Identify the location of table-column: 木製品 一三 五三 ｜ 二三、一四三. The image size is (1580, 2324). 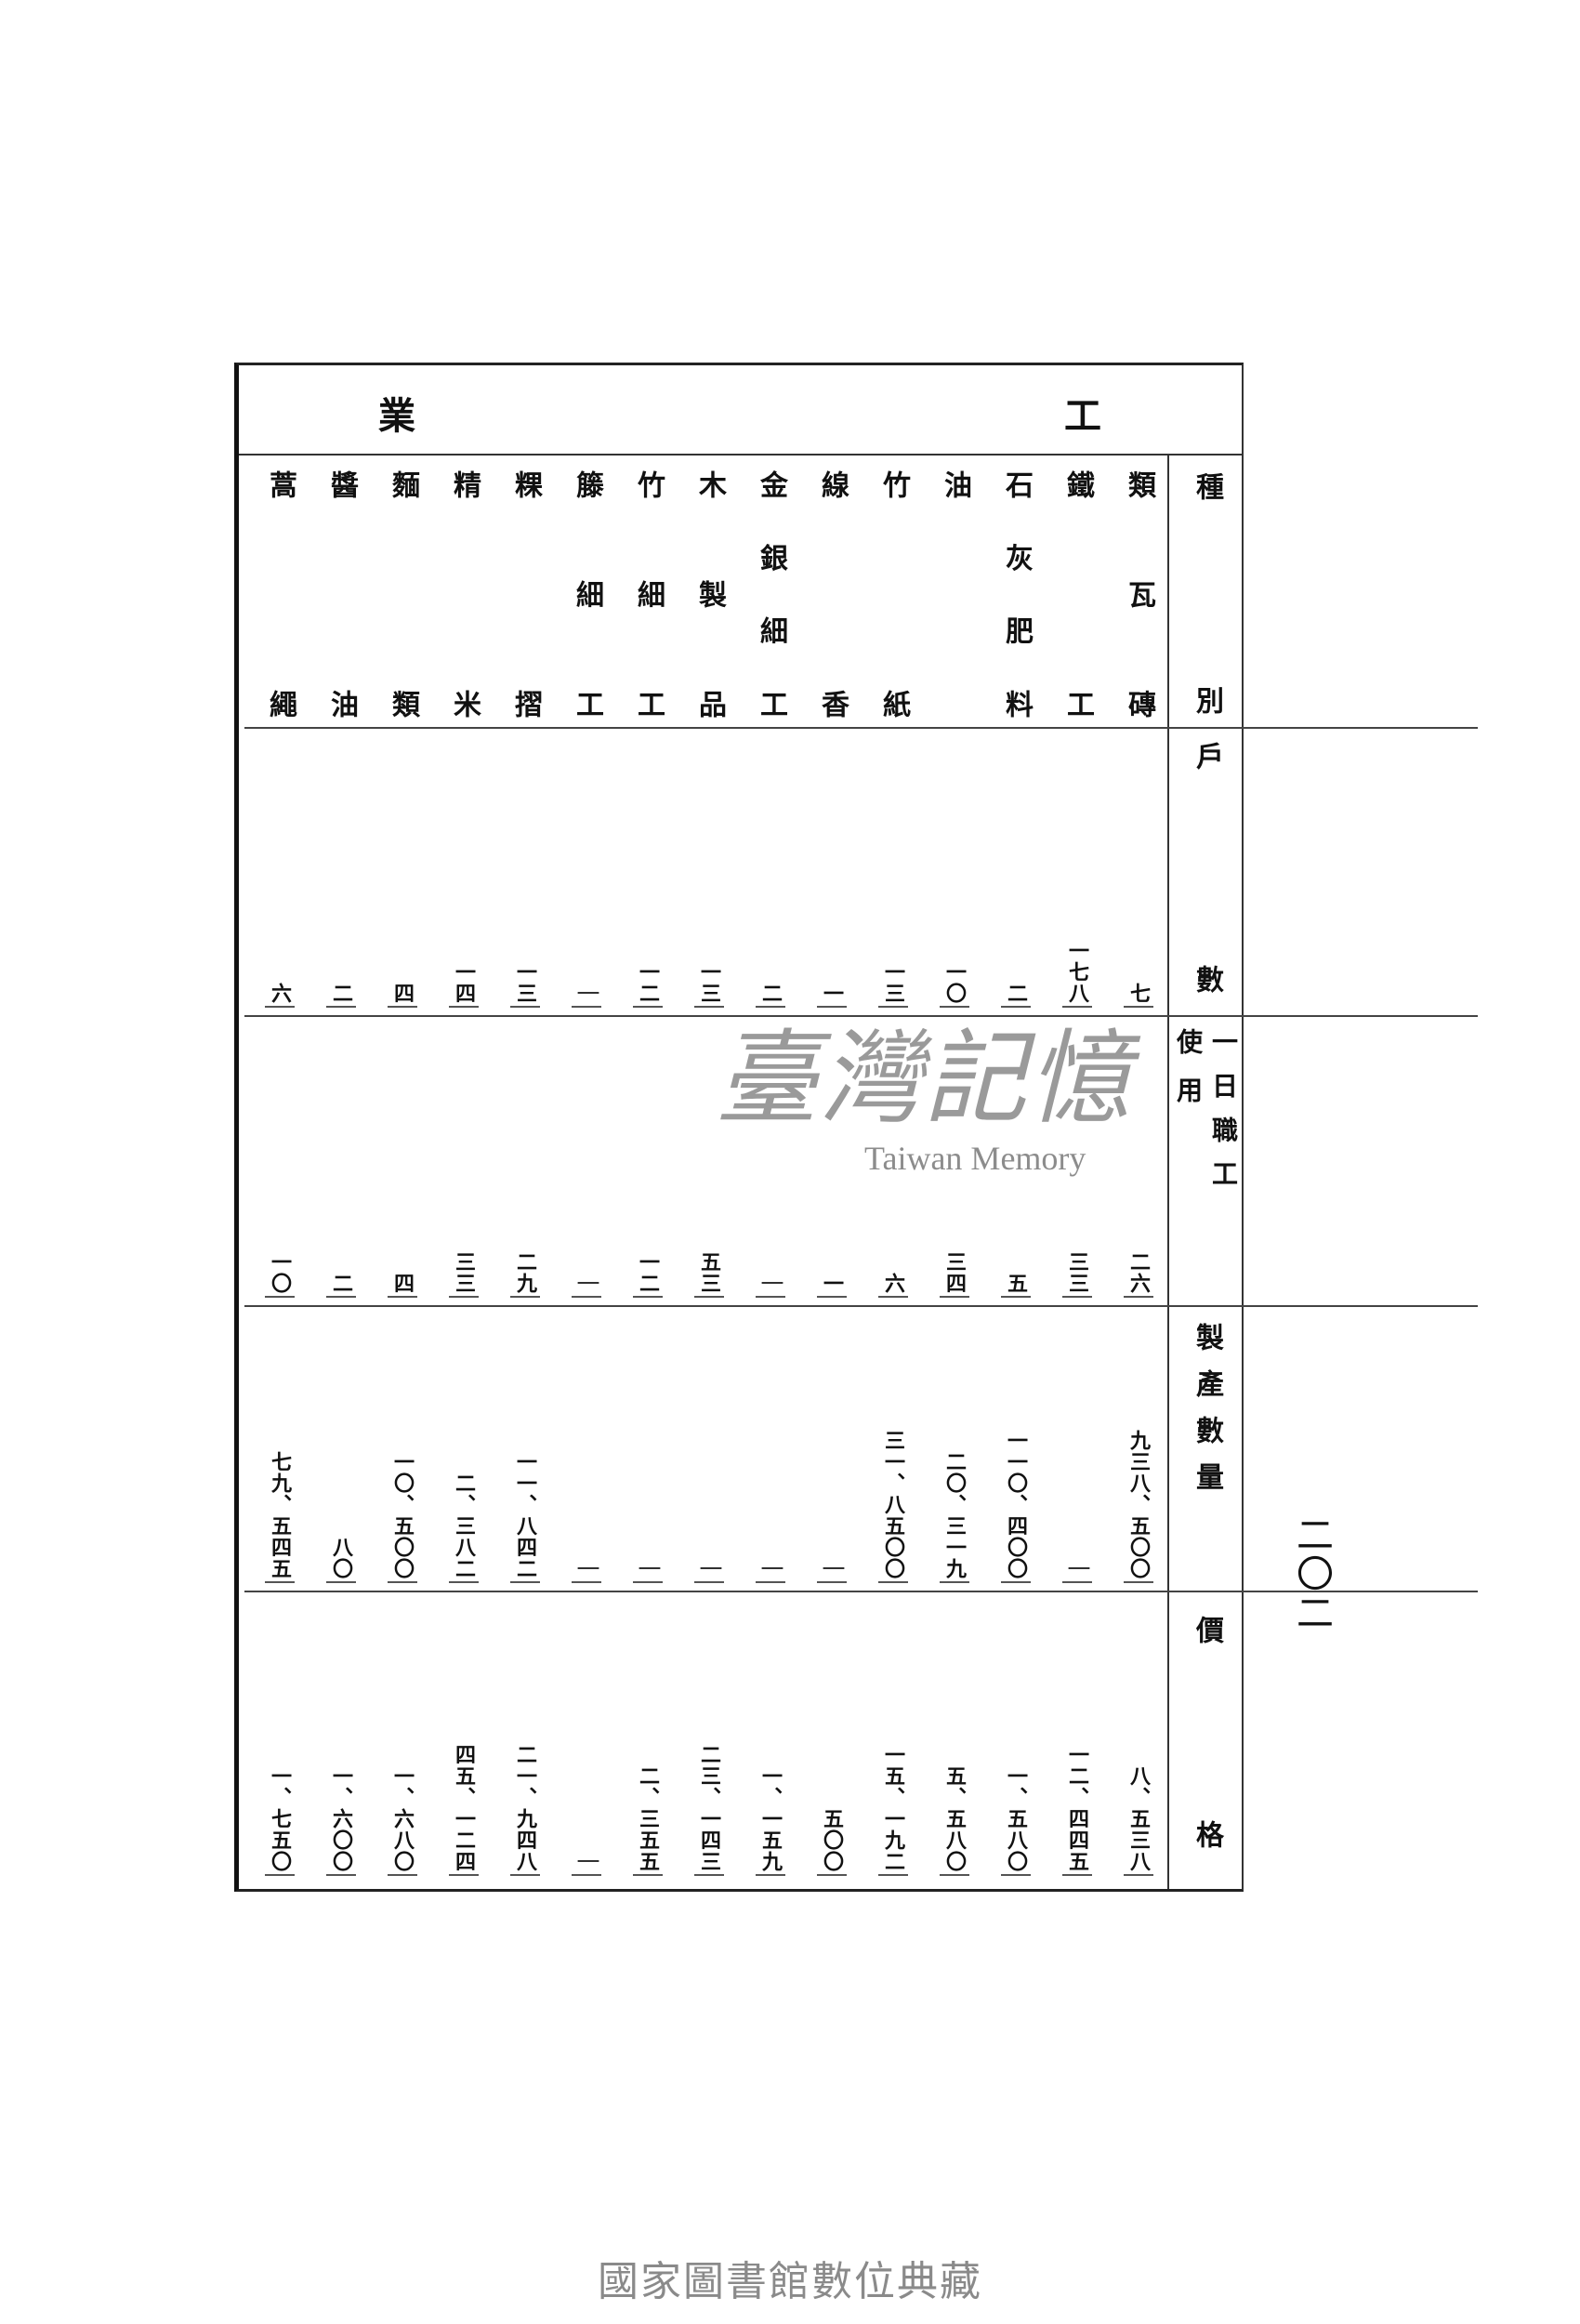
(709, 1171).